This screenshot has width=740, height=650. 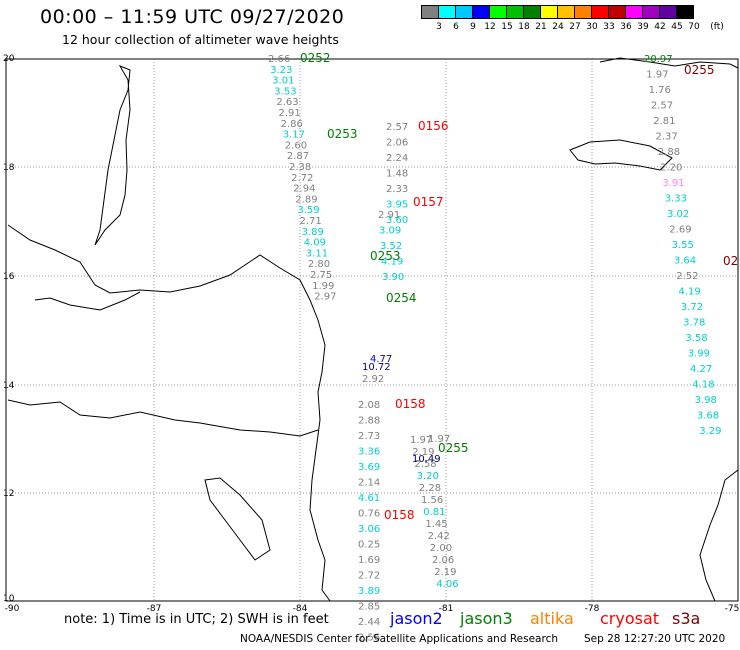 What do you see at coordinates (87, 301) in the screenshot?
I see `yucatan-west-coast` at bounding box center [87, 301].